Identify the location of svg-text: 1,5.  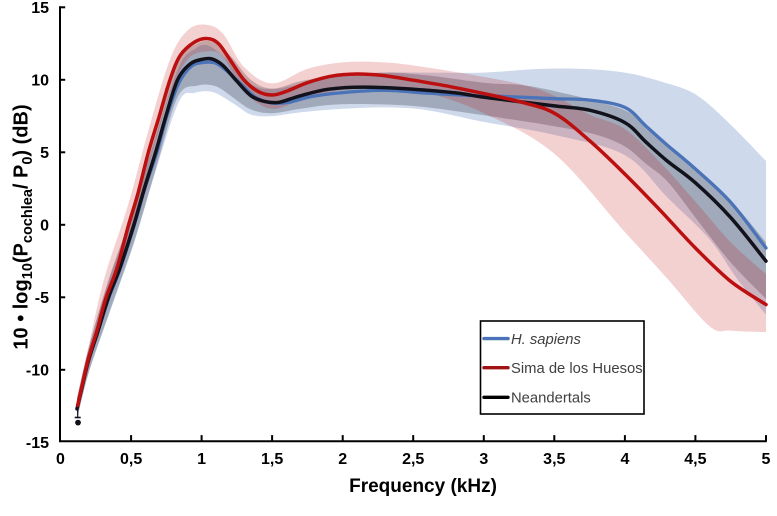
(272, 459).